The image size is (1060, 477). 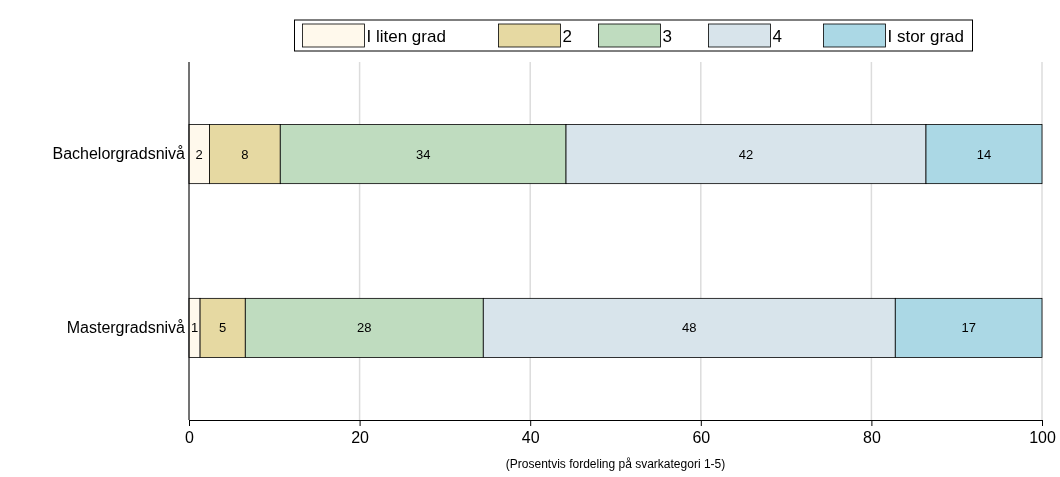 I want to click on x-tick-label: 20, so click(x=360, y=438).